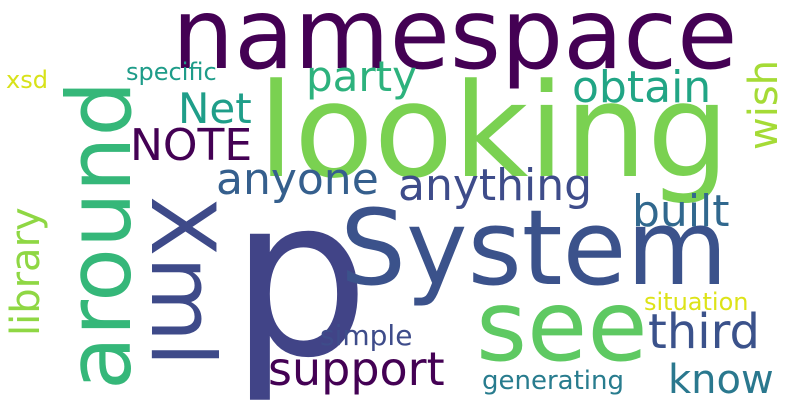 The height and width of the screenshot is (400, 800). Describe the element at coordinates (562, 327) in the screenshot. I see `word-see: see` at that location.